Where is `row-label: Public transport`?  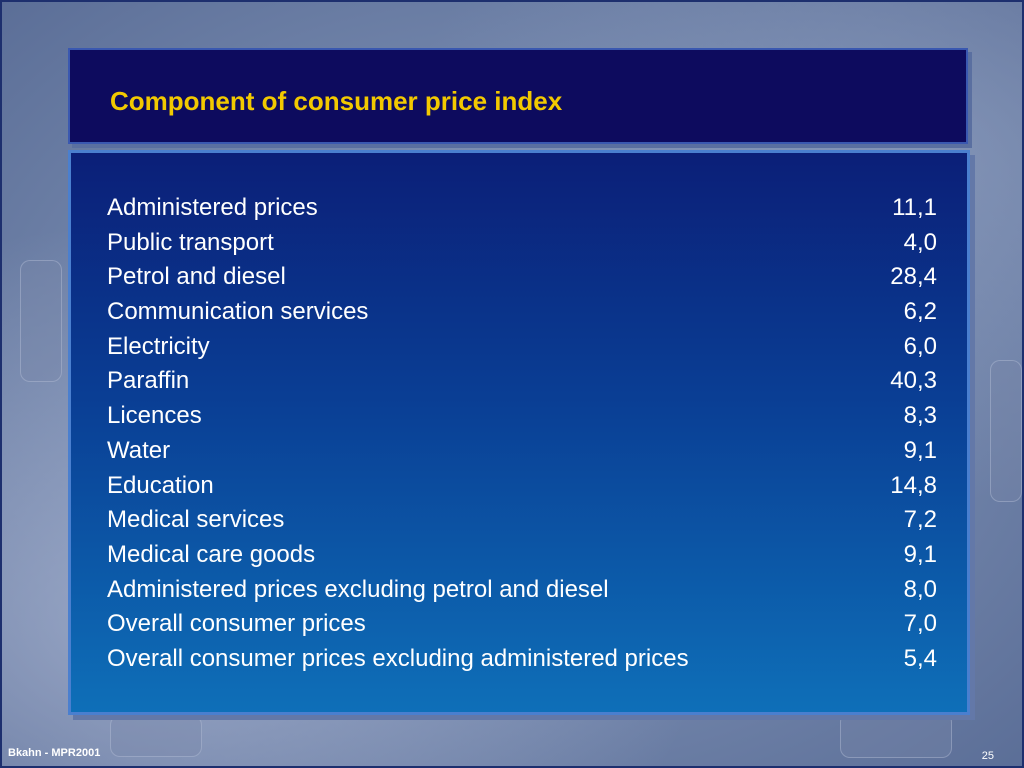
row-label: Public transport is located at coordinates (190, 242).